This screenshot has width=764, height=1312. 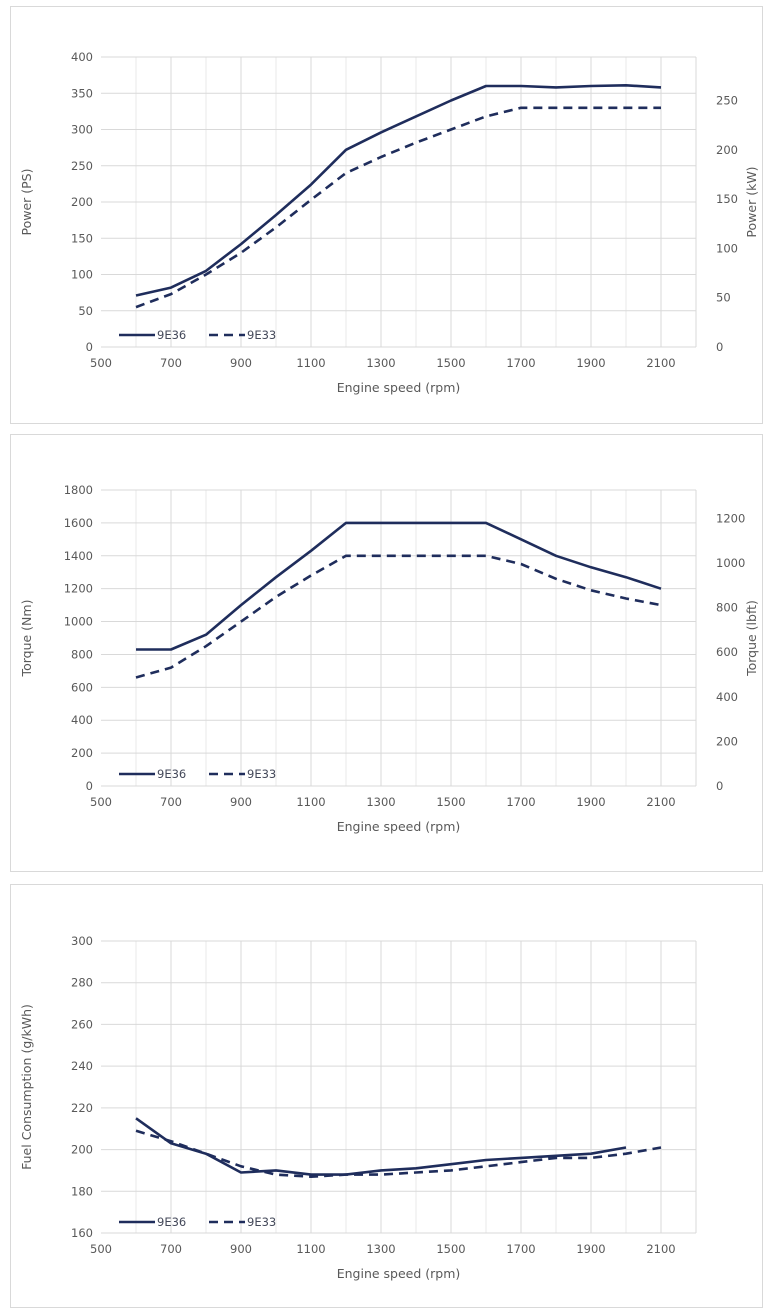 What do you see at coordinates (82, 1233) in the screenshot?
I see `y-tick-label: 160` at bounding box center [82, 1233].